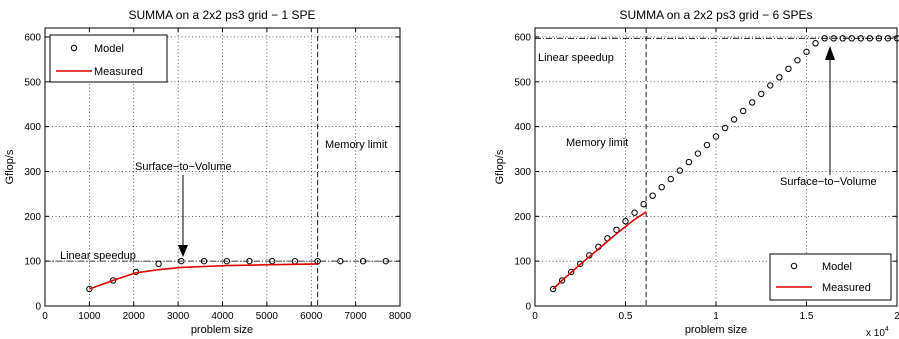  What do you see at coordinates (500, 166) in the screenshot?
I see `y-axis-label-2: Gflop/s` at bounding box center [500, 166].